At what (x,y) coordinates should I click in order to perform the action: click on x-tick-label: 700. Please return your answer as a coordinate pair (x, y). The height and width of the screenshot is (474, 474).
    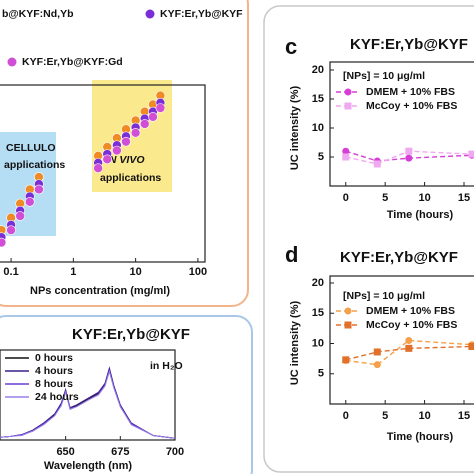
    Looking at the image, I should click on (175, 452).